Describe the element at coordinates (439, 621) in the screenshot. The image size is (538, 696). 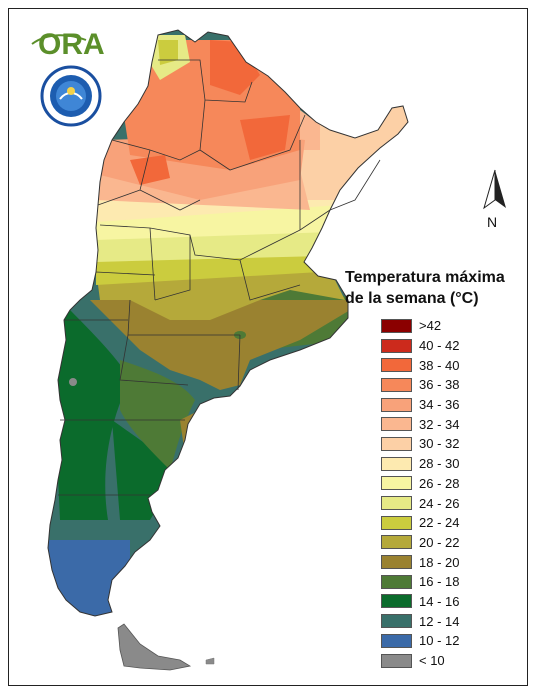
I see `legend-label: 12 - 14` at that location.